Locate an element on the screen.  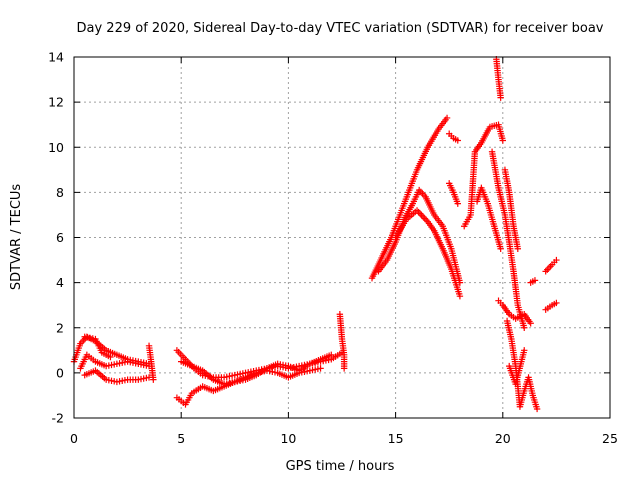
series-arc-x is located at coordinates (551, 306).